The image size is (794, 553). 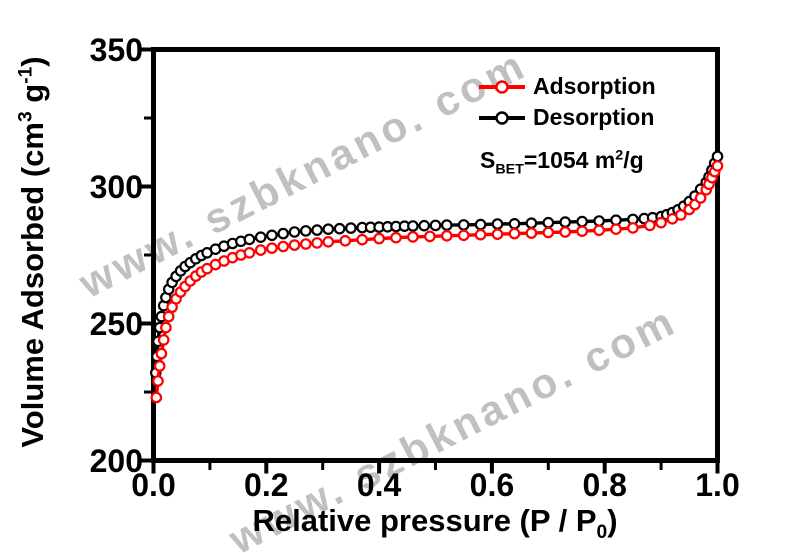 I want to click on sbet-symbol: S, so click(x=488, y=160).